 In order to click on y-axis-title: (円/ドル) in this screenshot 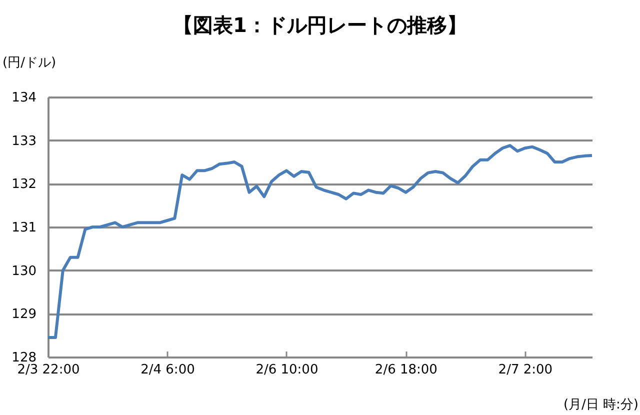, I will do `click(29, 63)`.